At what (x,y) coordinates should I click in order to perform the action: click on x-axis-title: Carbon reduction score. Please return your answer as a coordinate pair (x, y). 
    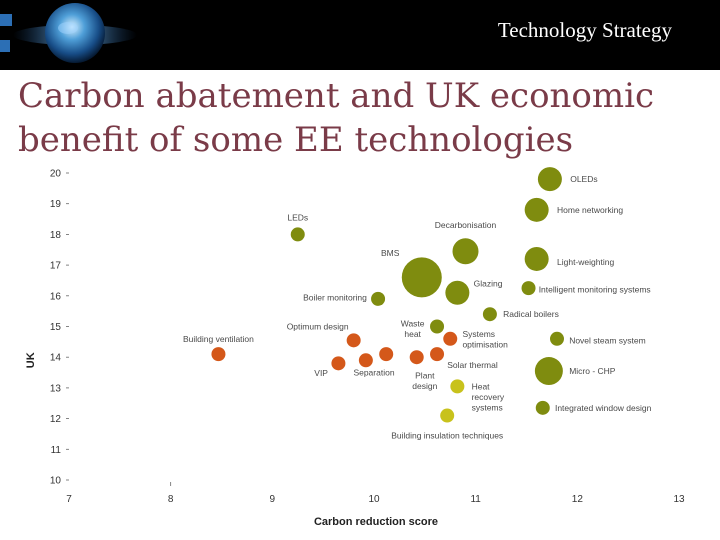
    Looking at the image, I should click on (376, 522).